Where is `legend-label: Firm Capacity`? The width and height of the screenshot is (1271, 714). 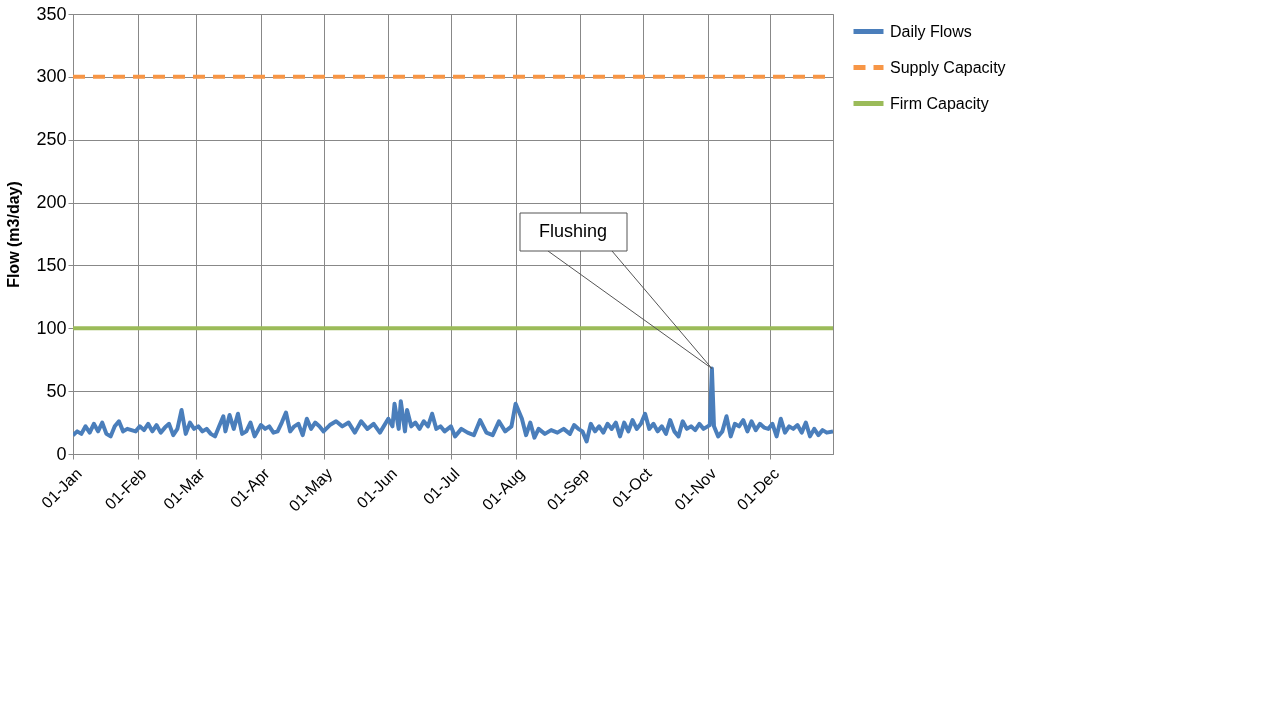 legend-label: Firm Capacity is located at coordinates (939, 103).